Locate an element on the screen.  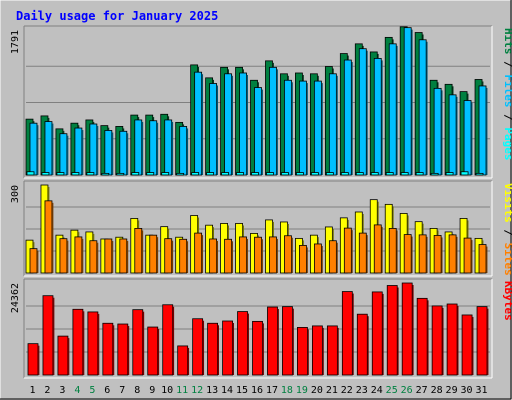
x-tick-label-day-25: 25 is located at coordinates (392, 390).